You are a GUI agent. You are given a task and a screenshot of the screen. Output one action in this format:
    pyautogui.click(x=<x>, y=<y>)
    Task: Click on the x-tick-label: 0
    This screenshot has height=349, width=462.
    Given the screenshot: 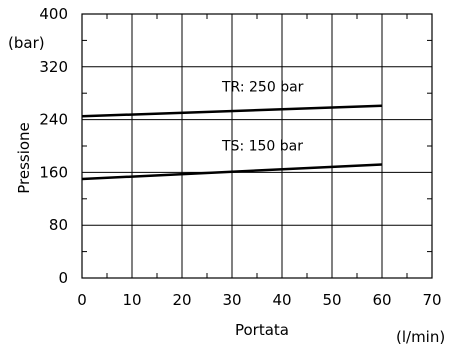 What is the action you would take?
    pyautogui.click(x=82, y=300)
    